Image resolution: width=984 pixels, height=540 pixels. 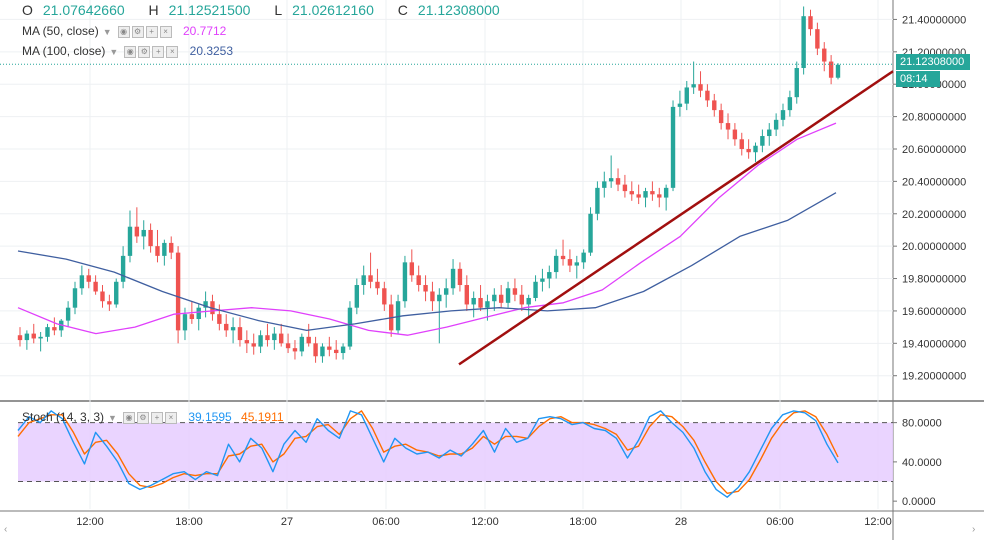 I want to click on price-tick-label: 20.20000000, so click(x=934, y=215).